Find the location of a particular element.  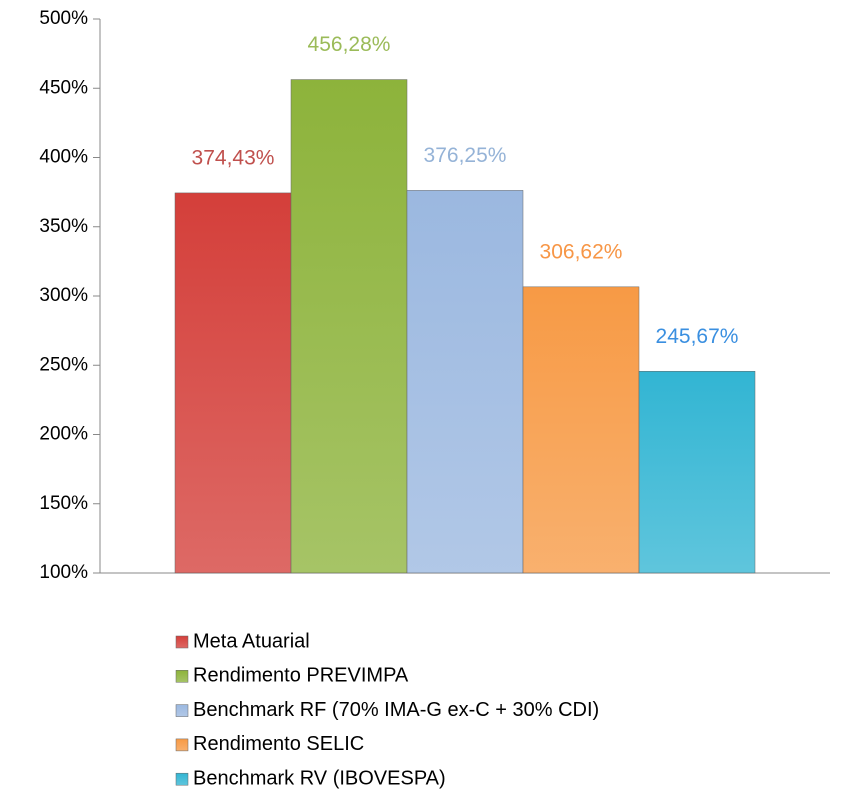

legend-label: Rendimento PREVIMPA is located at coordinates (301, 676).